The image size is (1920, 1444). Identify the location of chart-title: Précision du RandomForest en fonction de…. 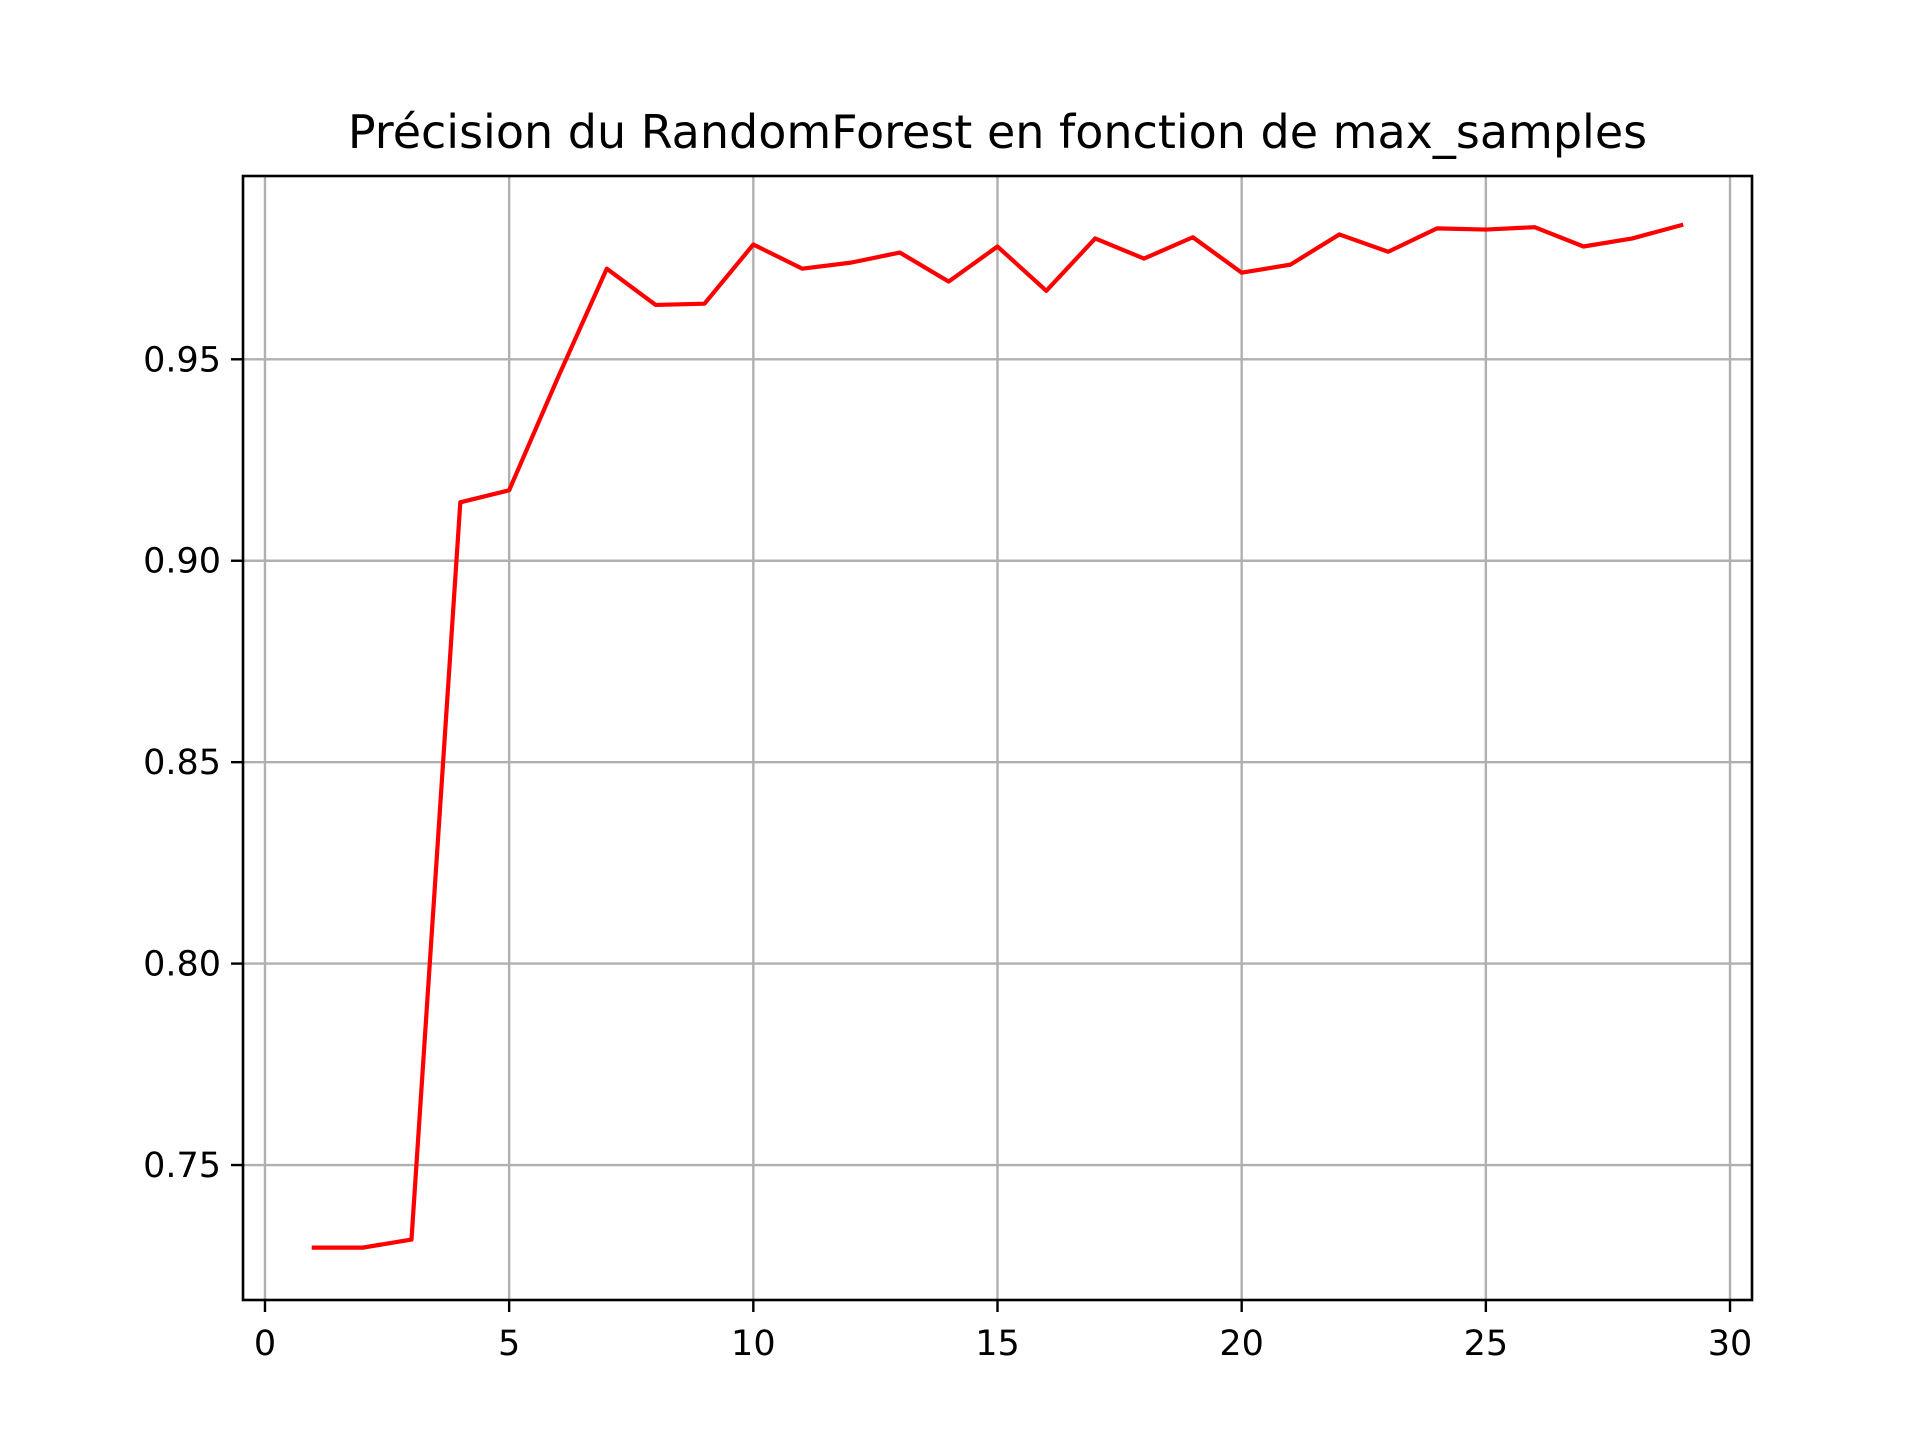
(997, 132).